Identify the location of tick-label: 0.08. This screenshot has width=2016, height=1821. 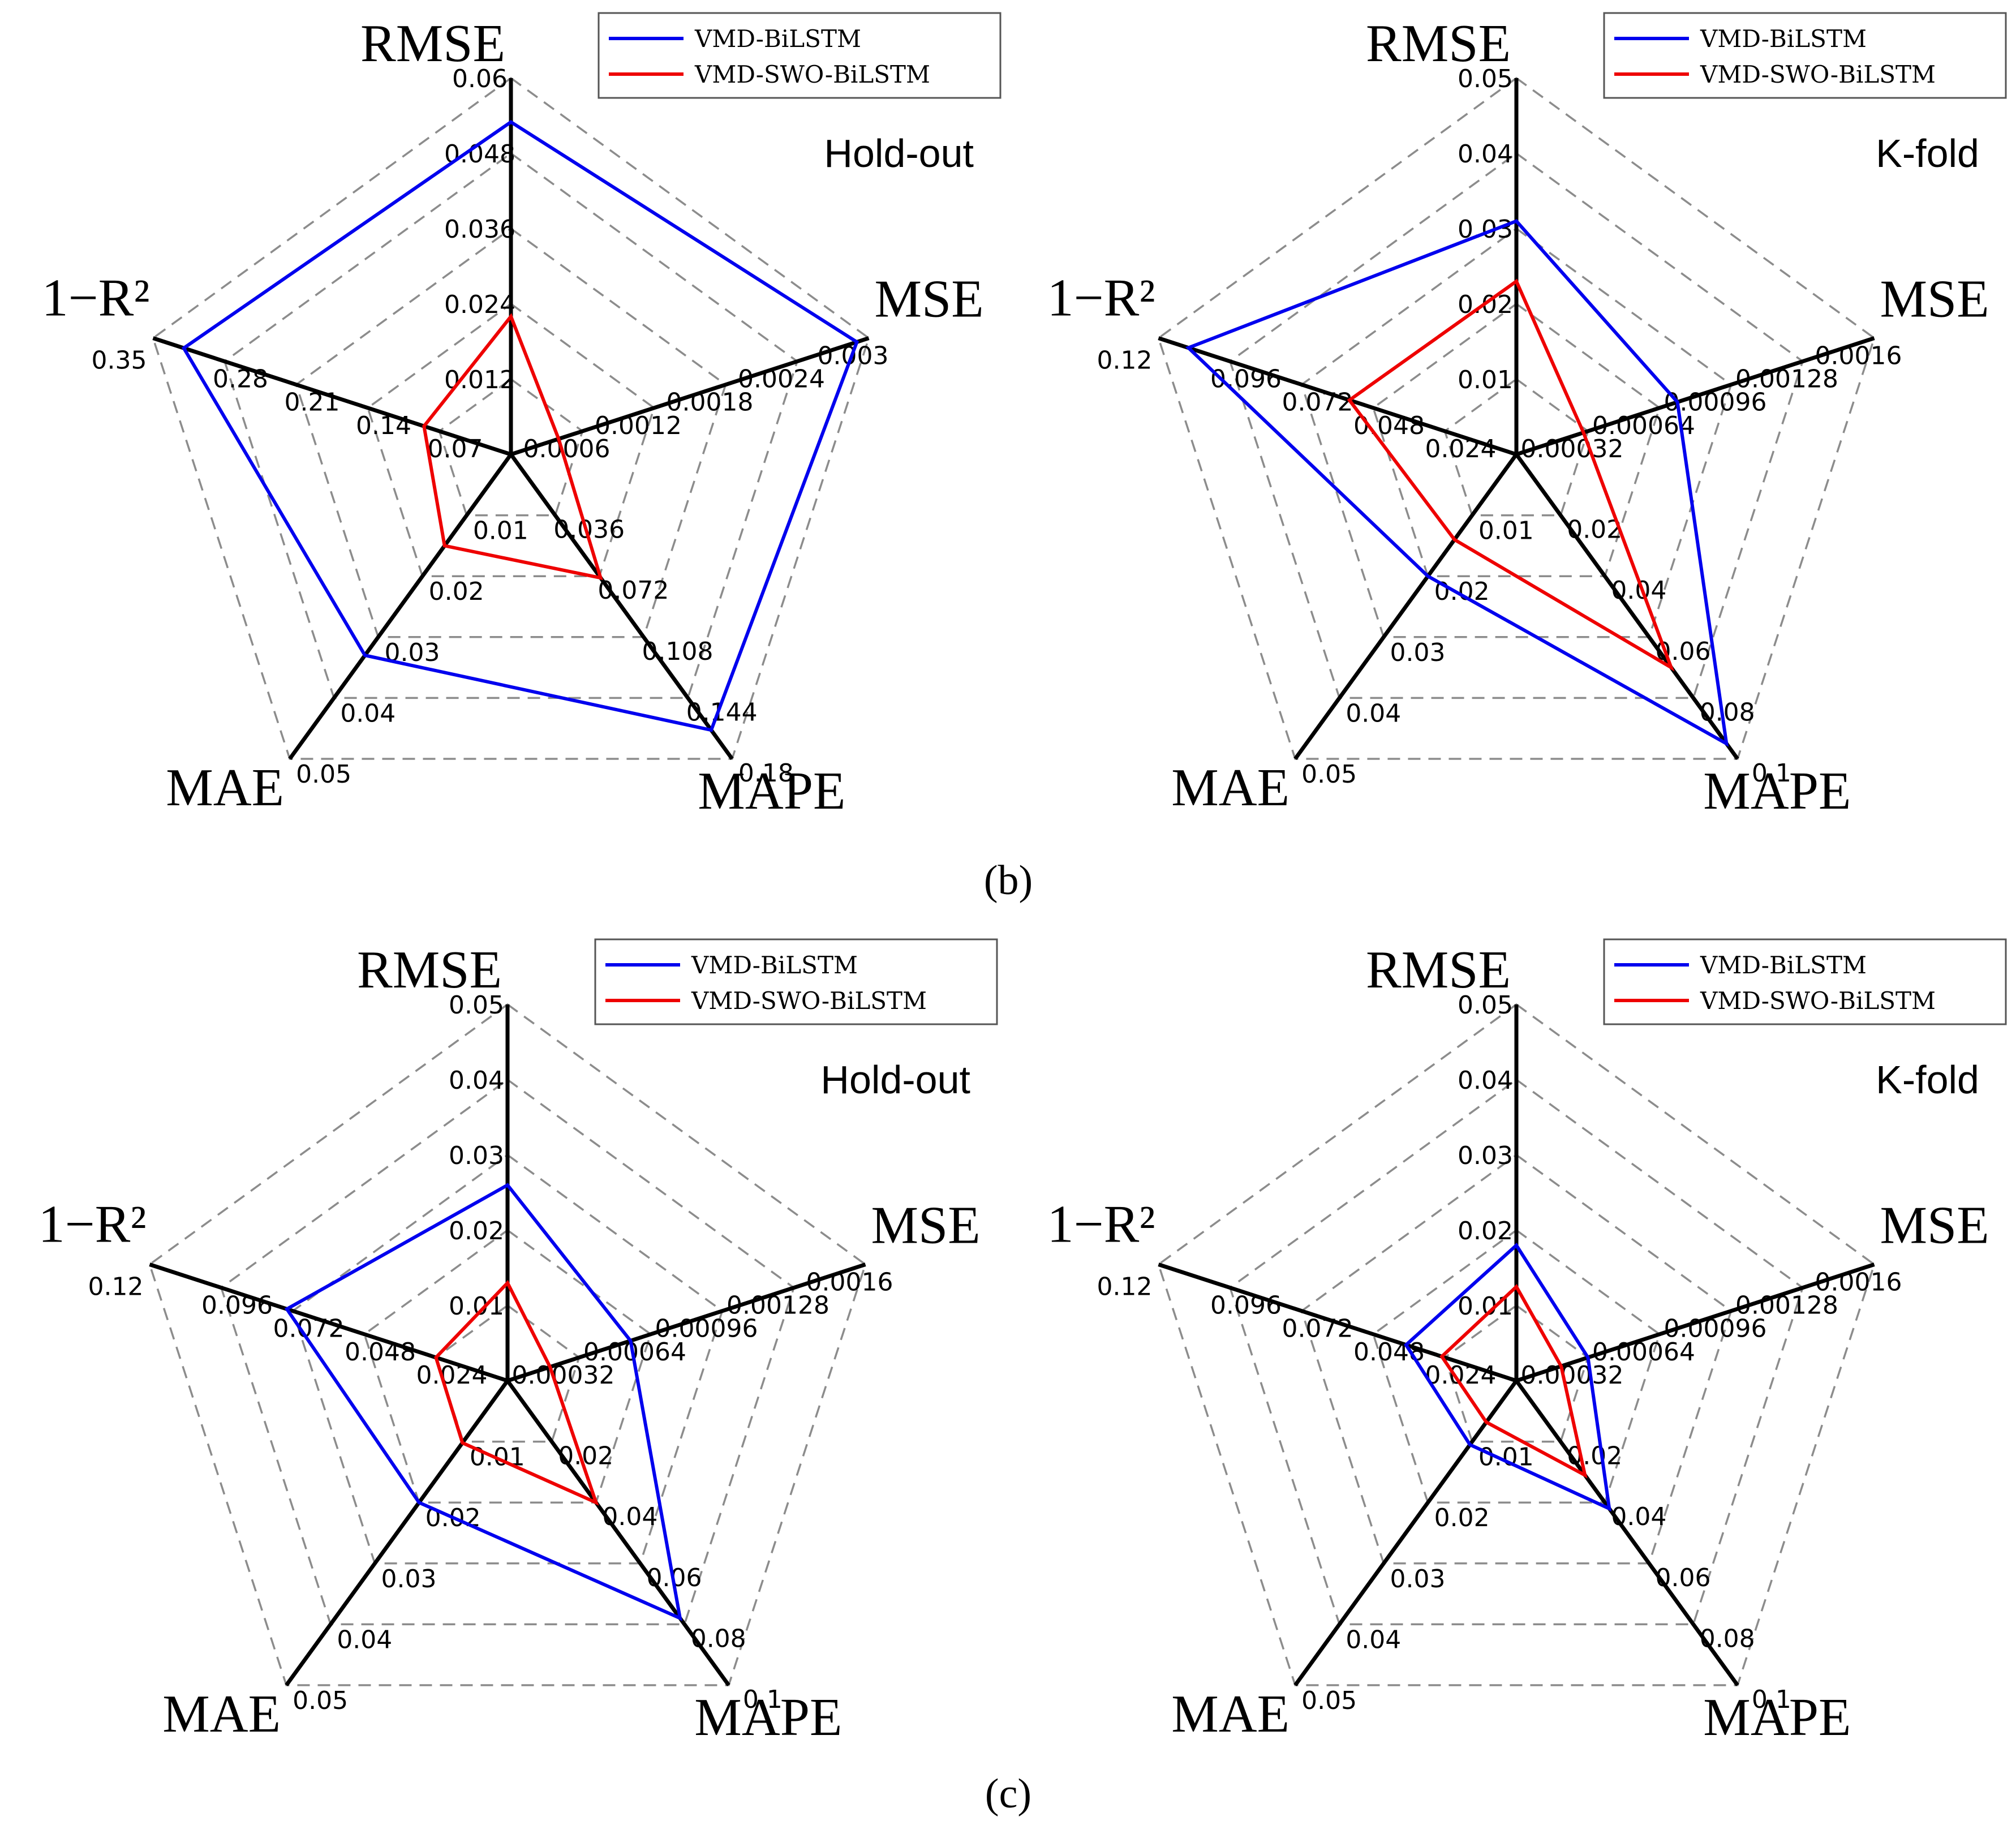
(718, 1638).